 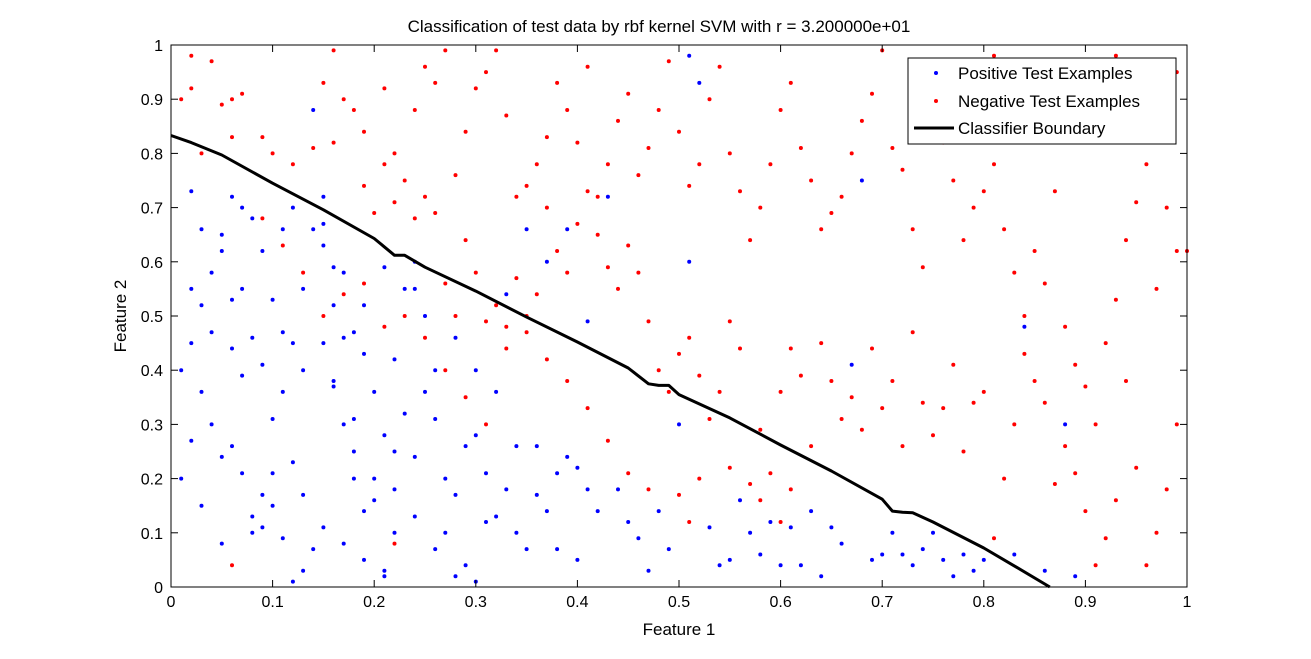 What do you see at coordinates (679, 602) in the screenshot?
I see `x-tick-label: 0.5` at bounding box center [679, 602].